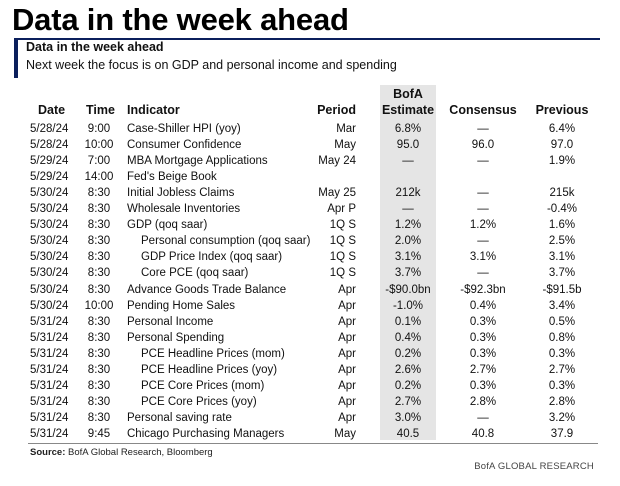 The width and height of the screenshot is (620, 486). I want to click on cell-period: May, so click(345, 433).